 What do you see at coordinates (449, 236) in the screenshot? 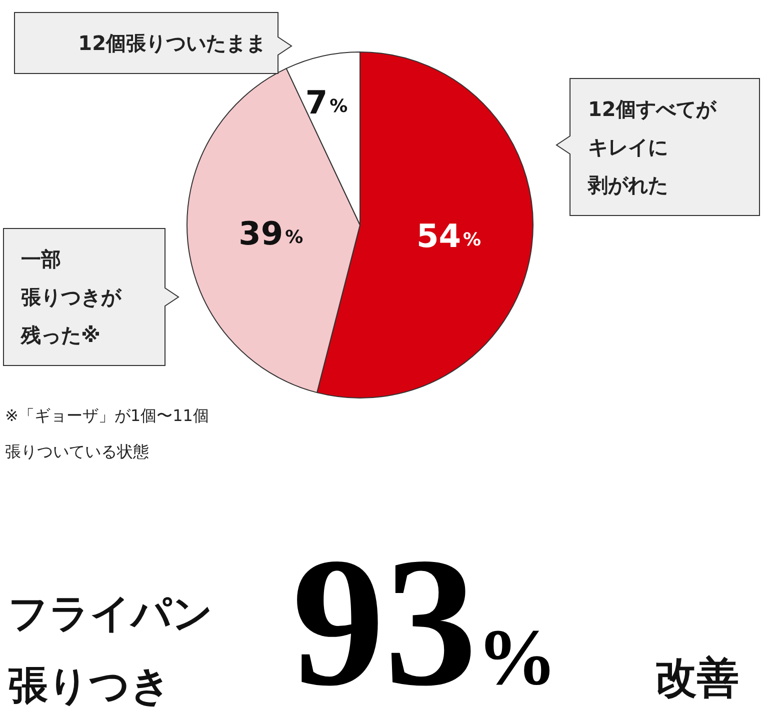
I see `data-label: 54%` at bounding box center [449, 236].